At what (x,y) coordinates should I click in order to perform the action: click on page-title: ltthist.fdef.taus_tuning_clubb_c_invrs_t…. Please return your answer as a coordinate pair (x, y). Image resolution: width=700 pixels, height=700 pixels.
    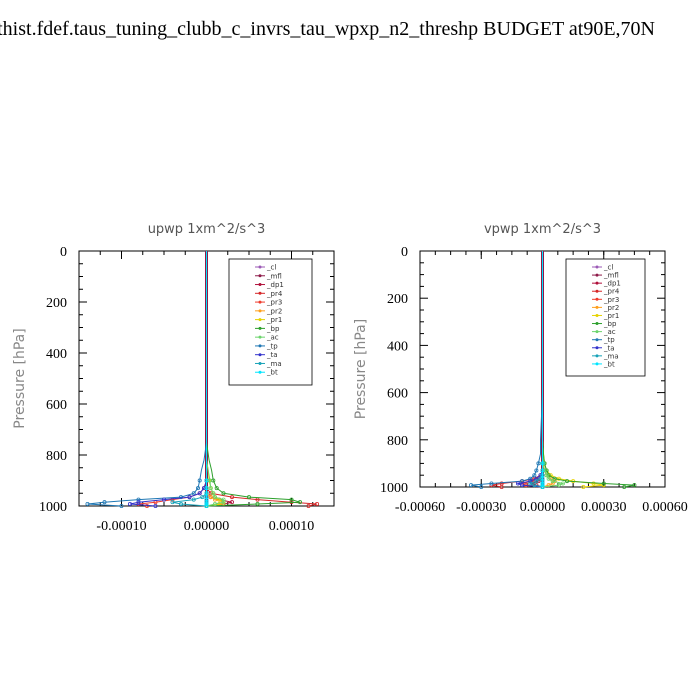
    Looking at the image, I should click on (327, 29).